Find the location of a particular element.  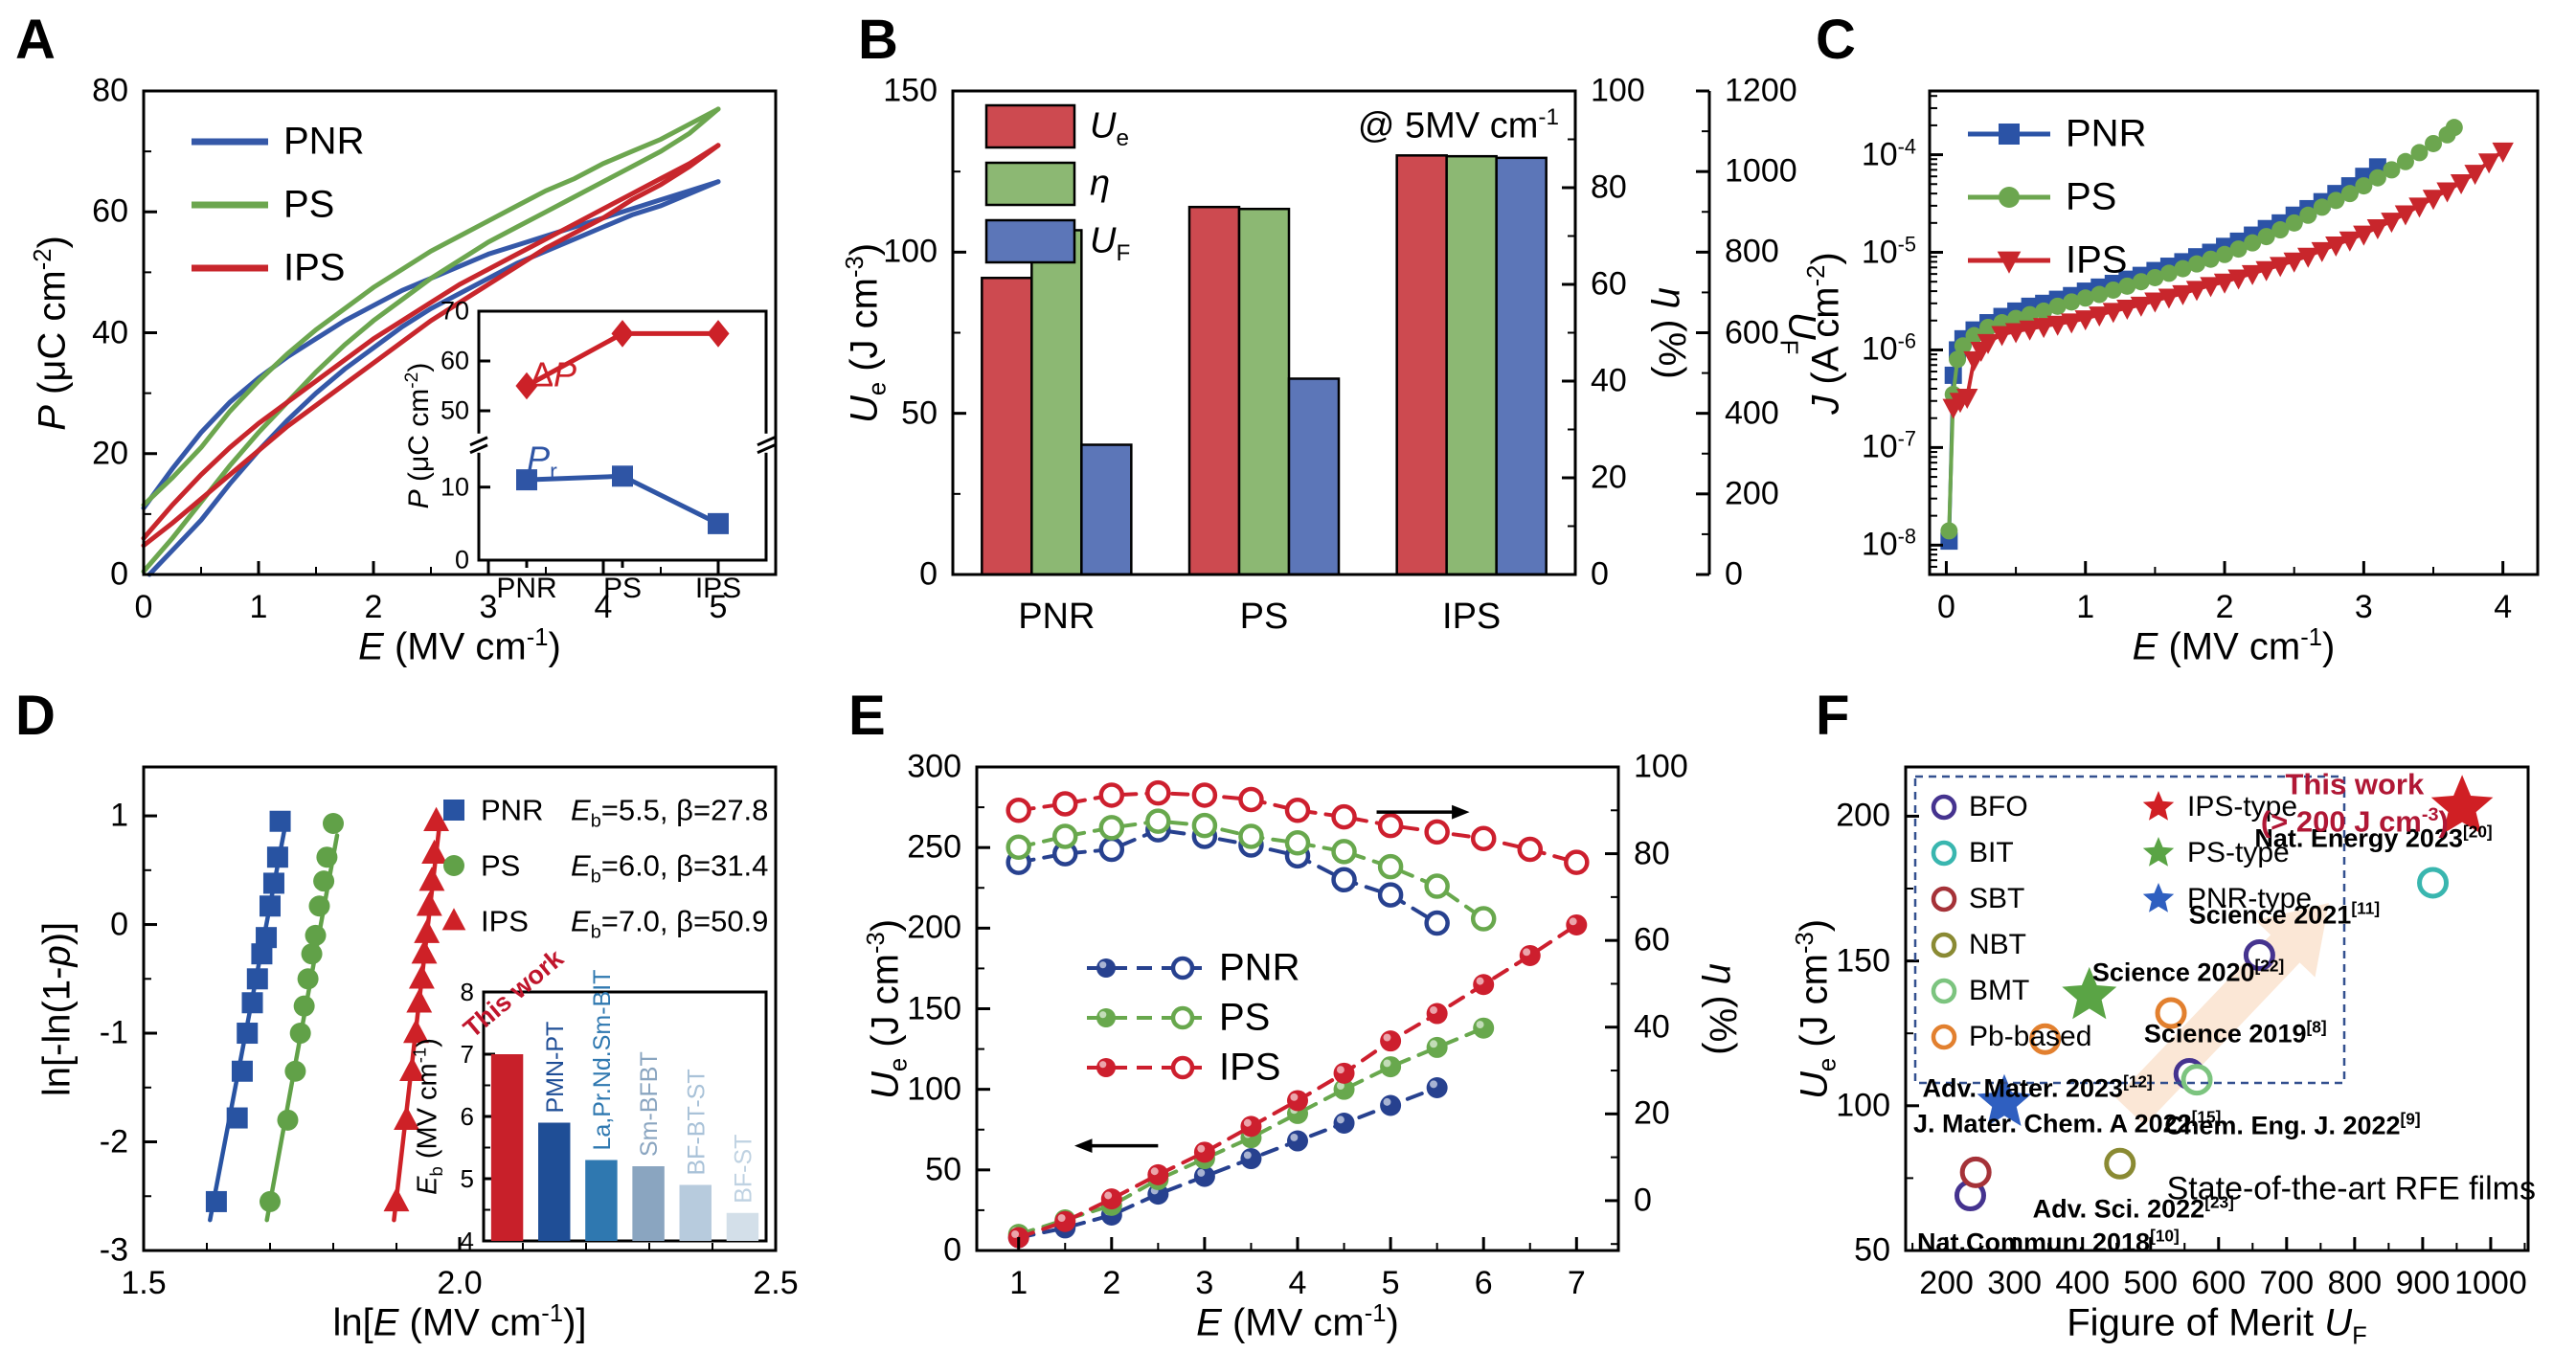

y-tick-label: 10⁻⁸ is located at coordinates (1888, 543).